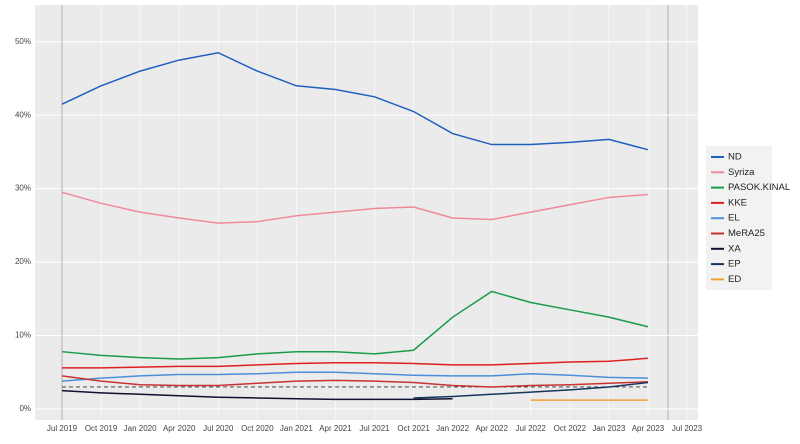 This screenshot has height=444, width=800. I want to click on x-tick-label: Jan 2022, so click(452, 428).